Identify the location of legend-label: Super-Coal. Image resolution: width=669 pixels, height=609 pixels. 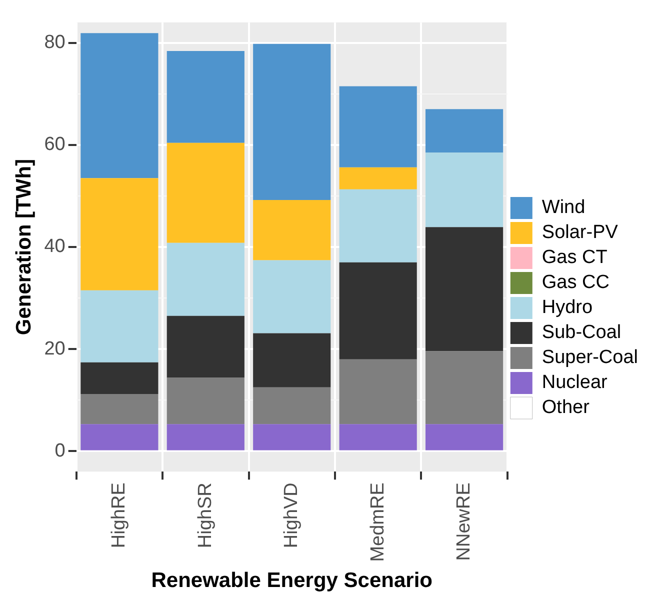
(590, 357).